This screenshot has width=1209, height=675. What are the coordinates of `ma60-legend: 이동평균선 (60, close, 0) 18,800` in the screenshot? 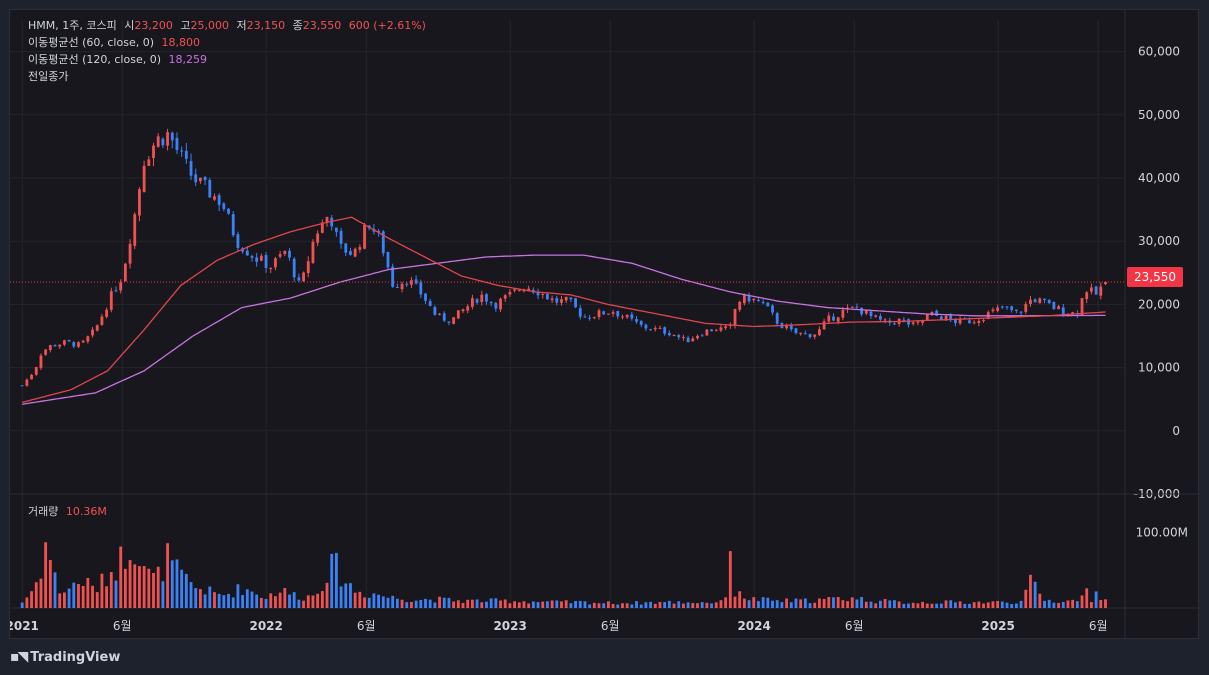 It's located at (114, 43).